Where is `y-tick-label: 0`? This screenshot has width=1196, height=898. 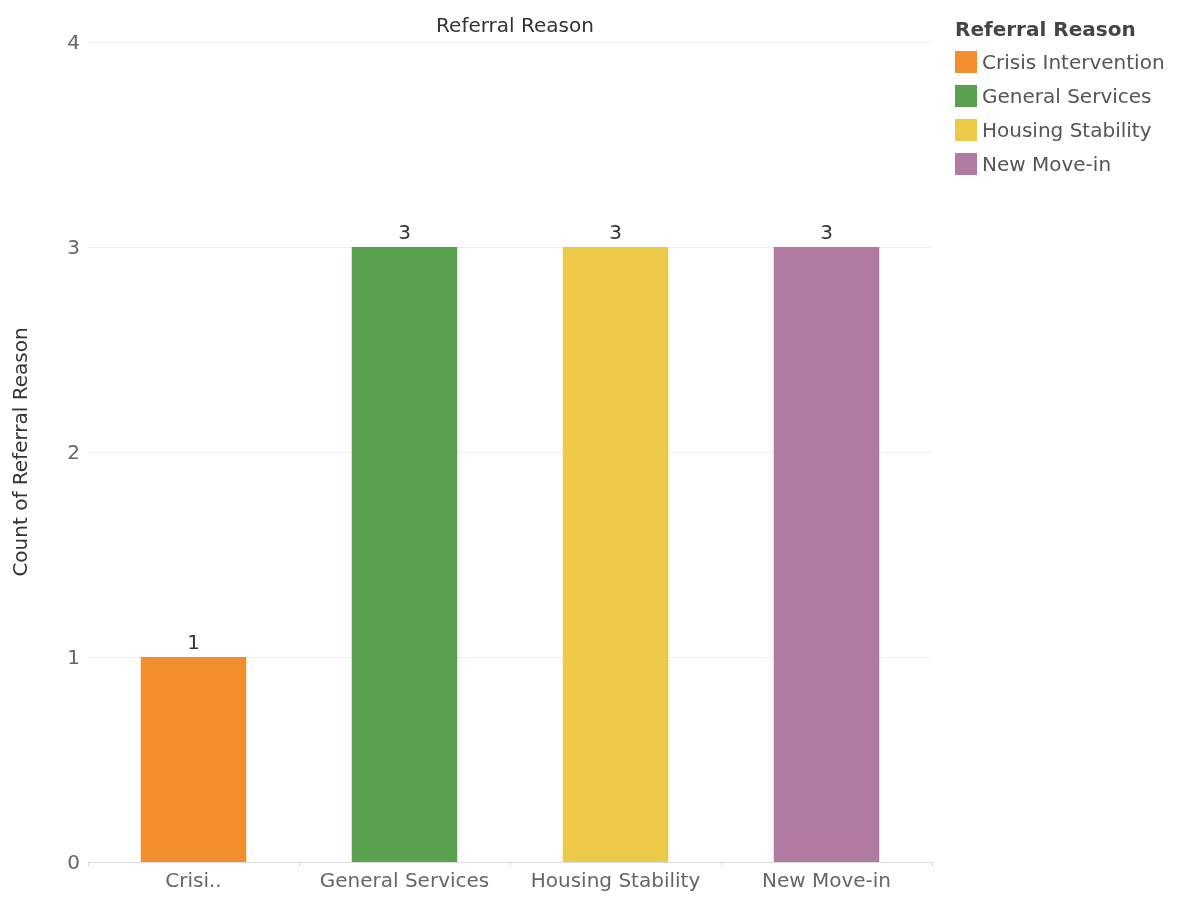
y-tick-label: 0 is located at coordinates (73, 862).